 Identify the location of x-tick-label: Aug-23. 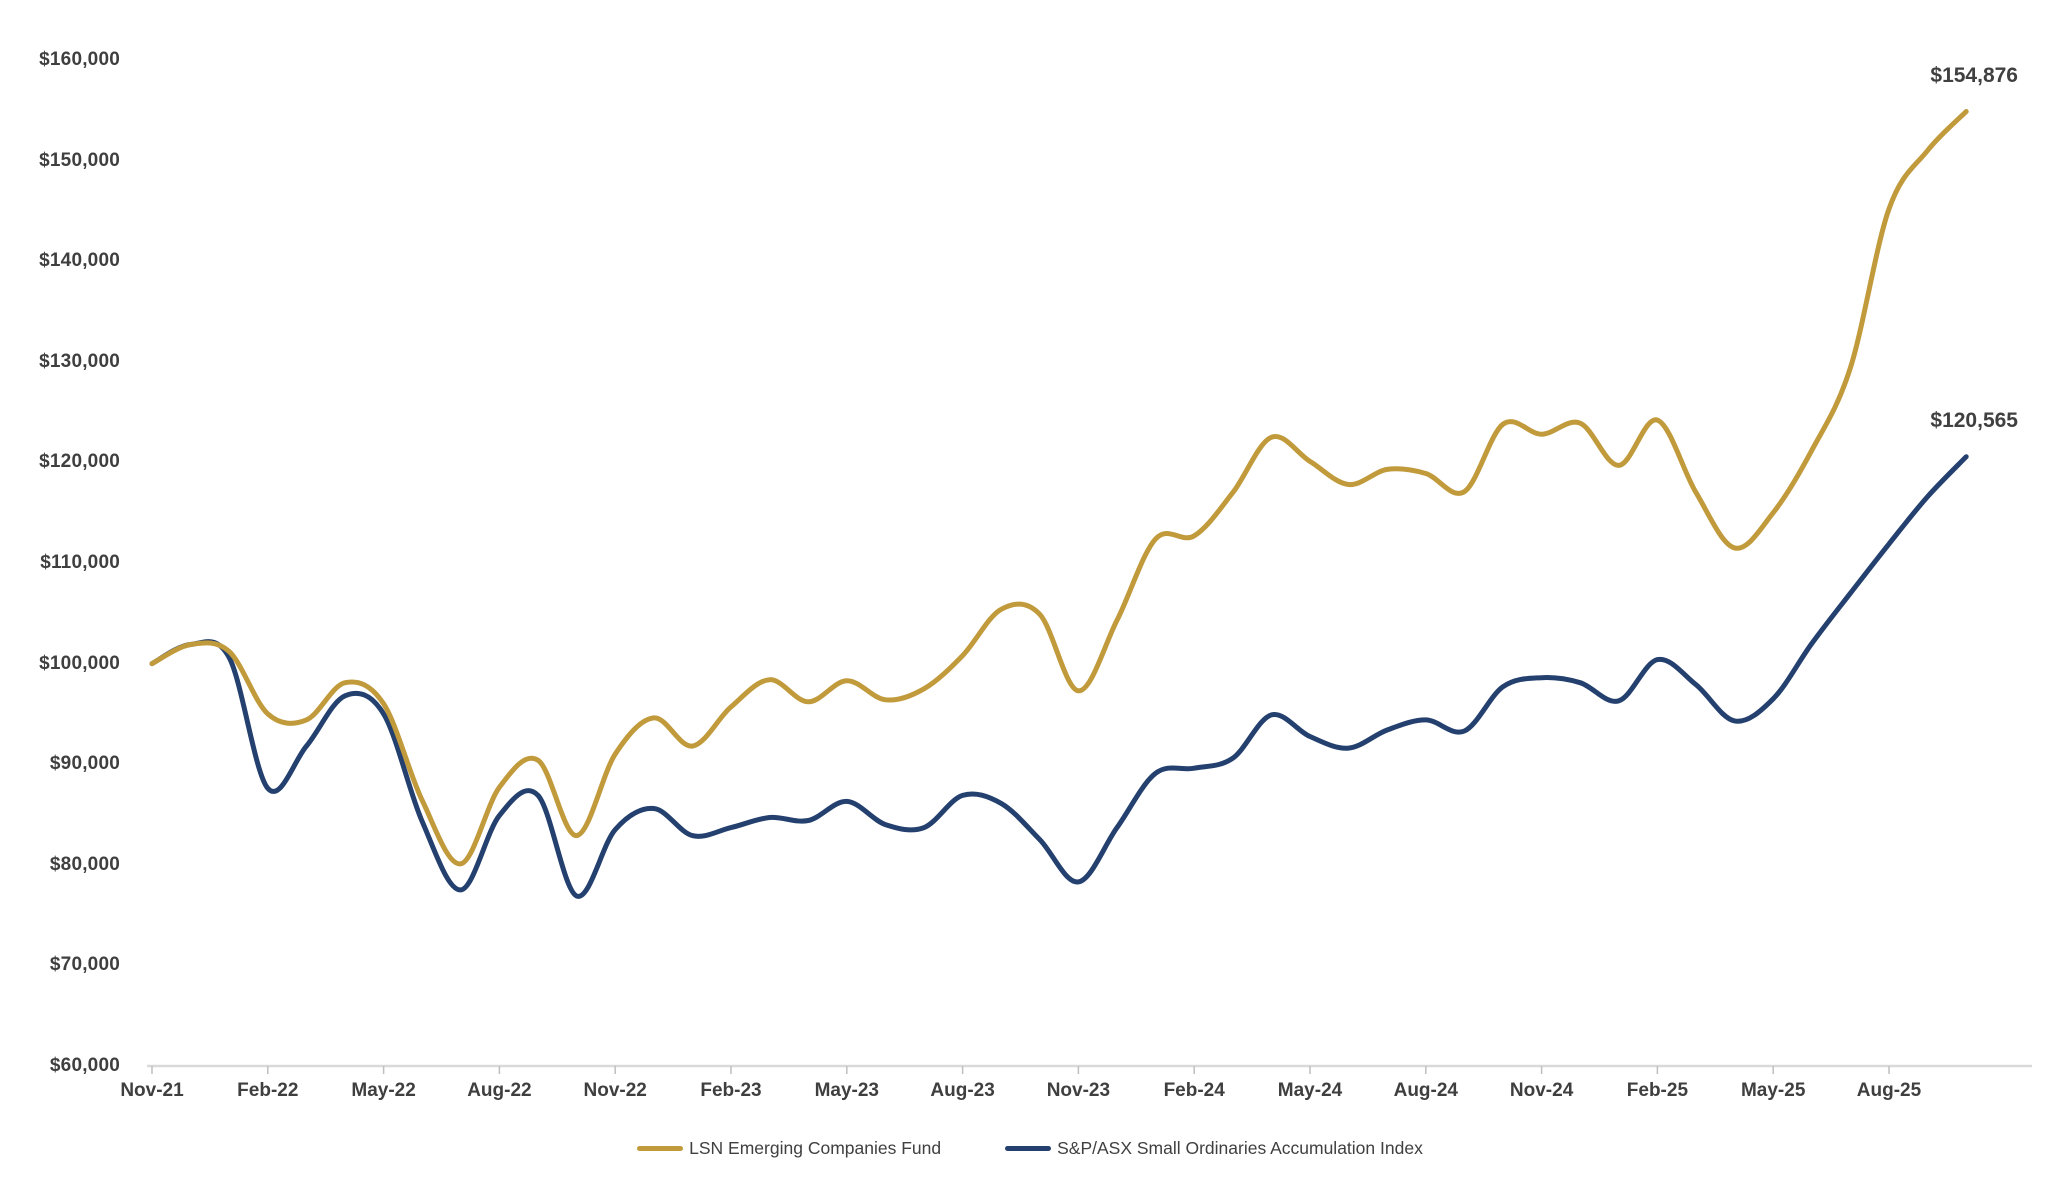
(962, 1090).